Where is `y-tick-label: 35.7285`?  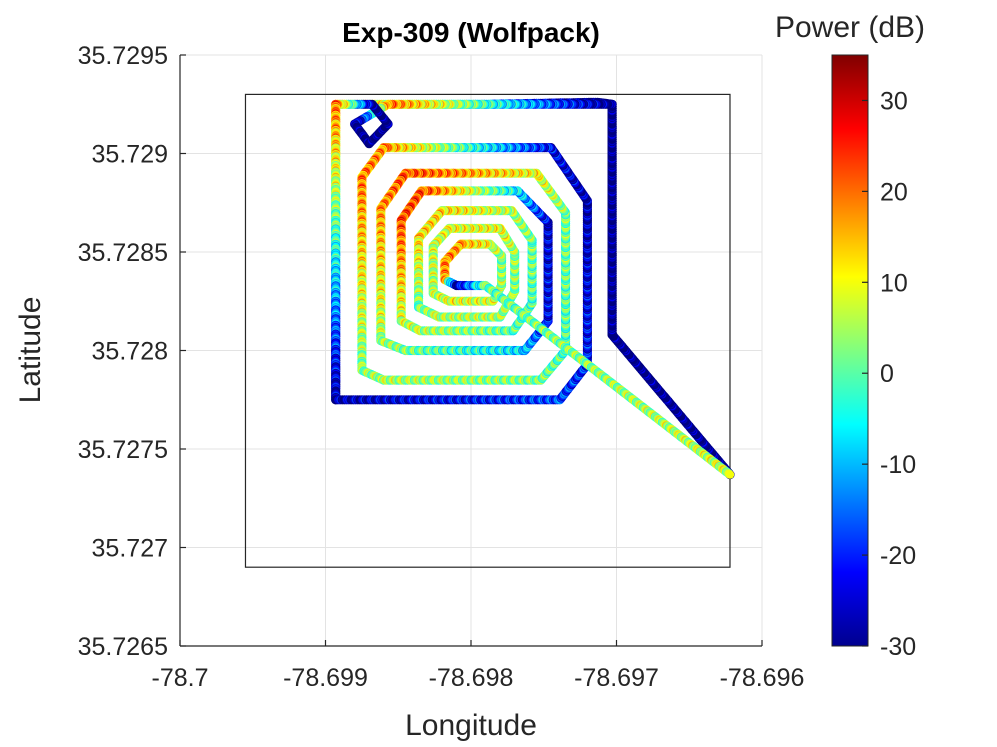
y-tick-label: 35.7285 is located at coordinates (123, 253).